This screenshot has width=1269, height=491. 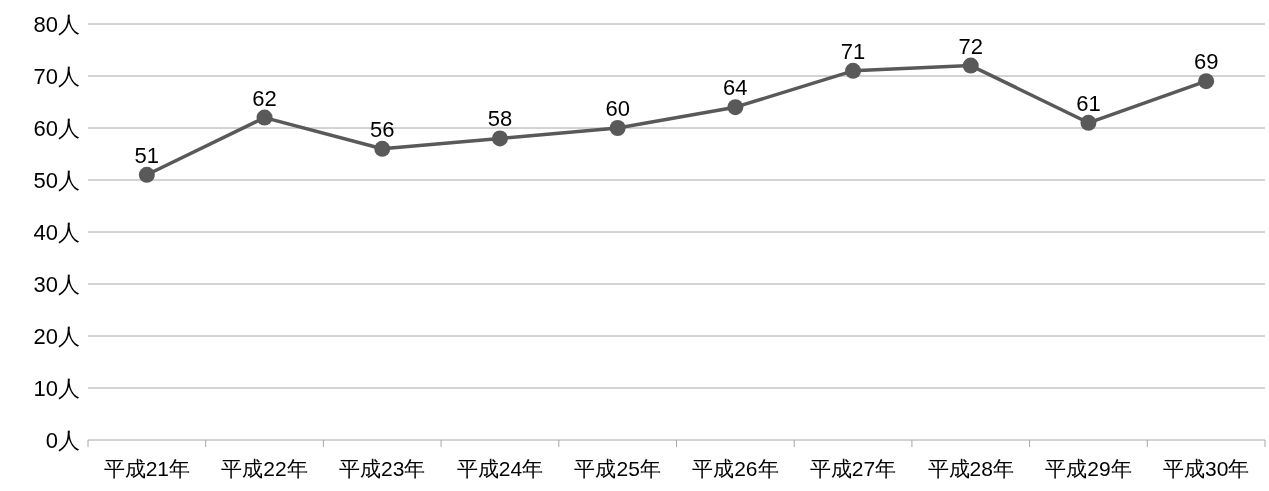 I want to click on x-tick-label: 平成24年, so click(x=500, y=468).